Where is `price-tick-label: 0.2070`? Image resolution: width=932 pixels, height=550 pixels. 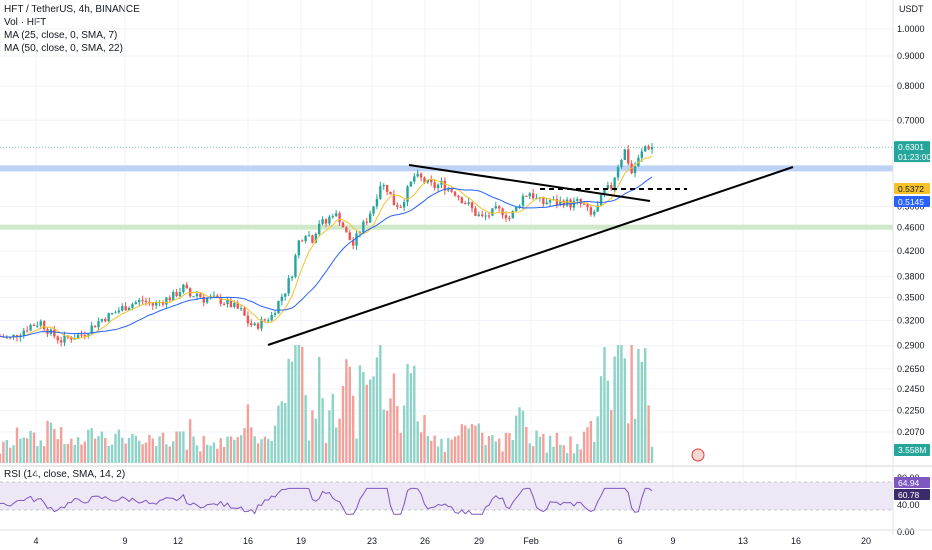
price-tick-label: 0.2070 is located at coordinates (911, 432).